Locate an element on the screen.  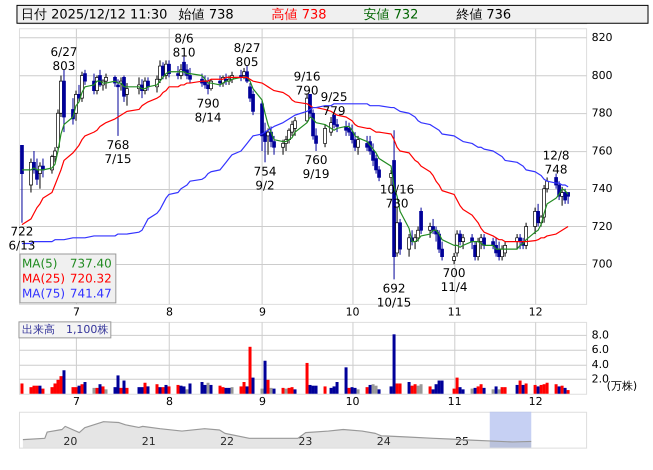
annotation: 700 11/4 is located at coordinates (454, 280).